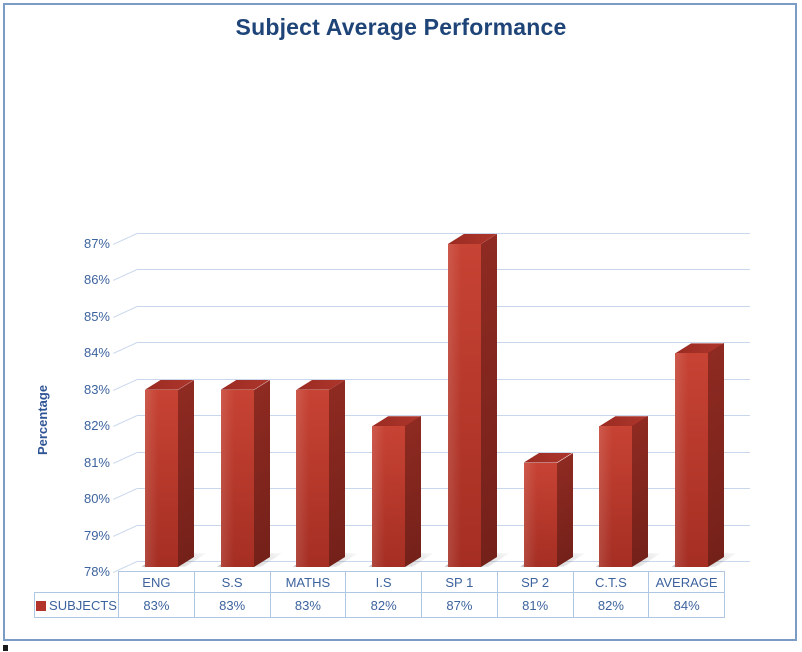  I want to click on y-axis-tick-label: 87%, so click(96, 244).